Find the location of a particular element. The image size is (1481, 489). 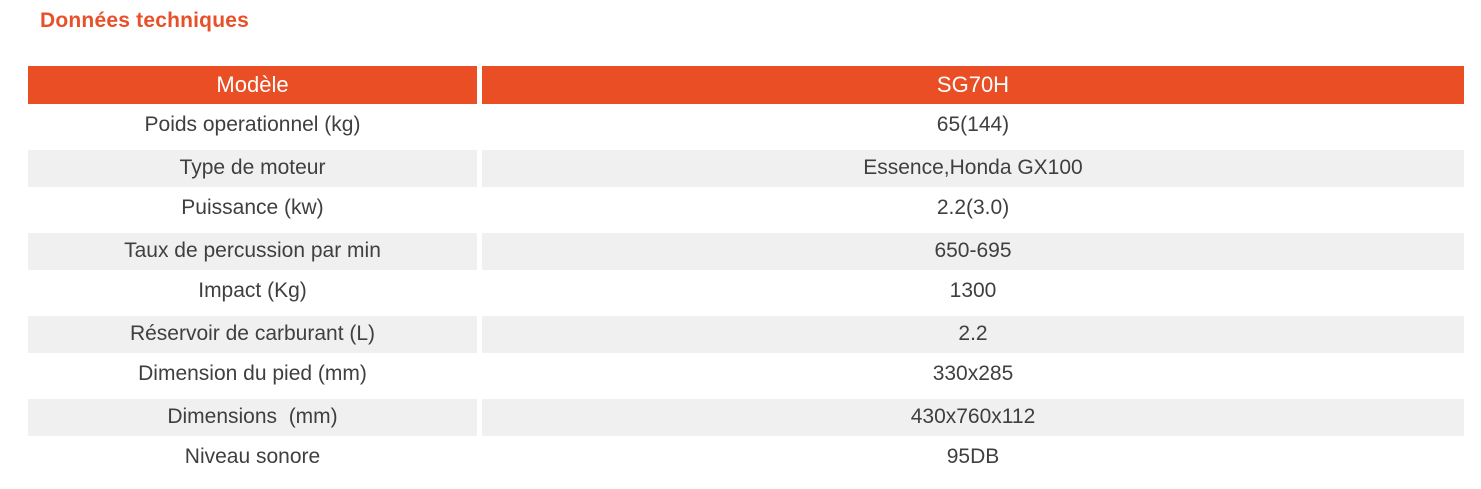

spec-label: Type de moteur is located at coordinates (252, 166).